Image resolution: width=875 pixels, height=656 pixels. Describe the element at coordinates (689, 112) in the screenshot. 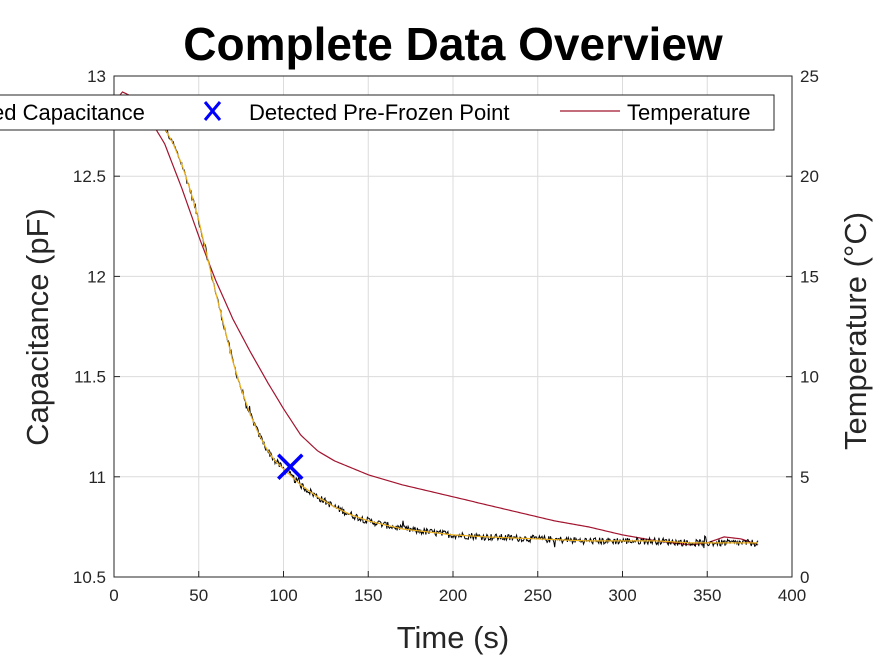

I see `legend-entry-temperature: Temperature` at that location.